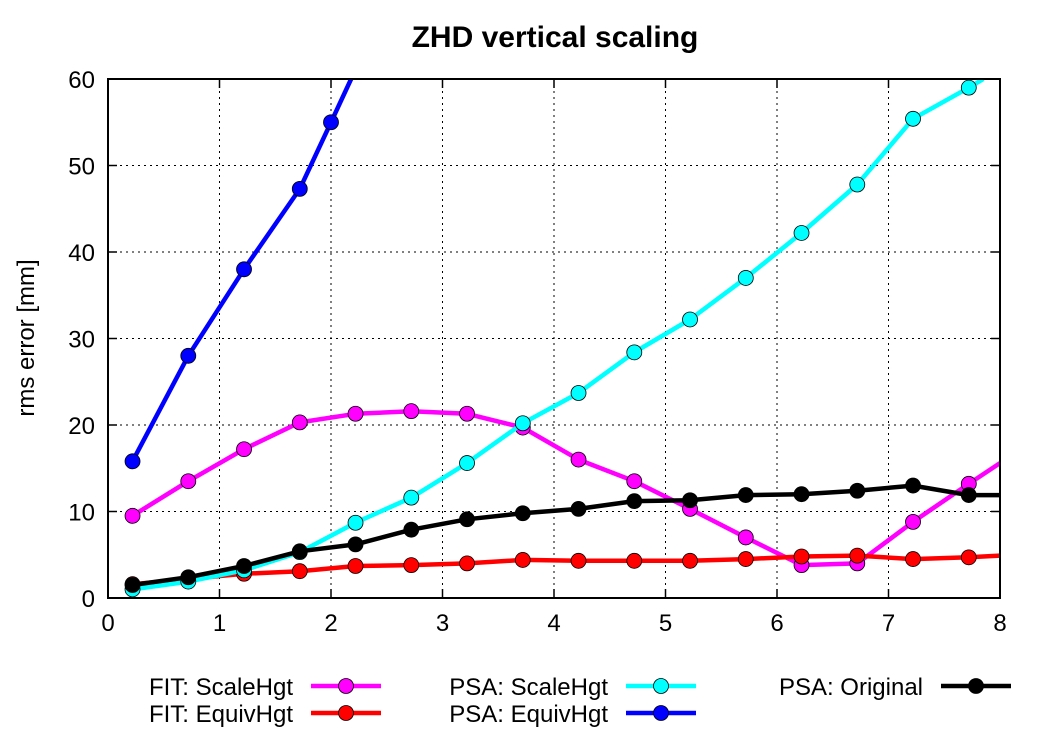  Describe the element at coordinates (81, 253) in the screenshot. I see `y-tick-label: 40` at that location.